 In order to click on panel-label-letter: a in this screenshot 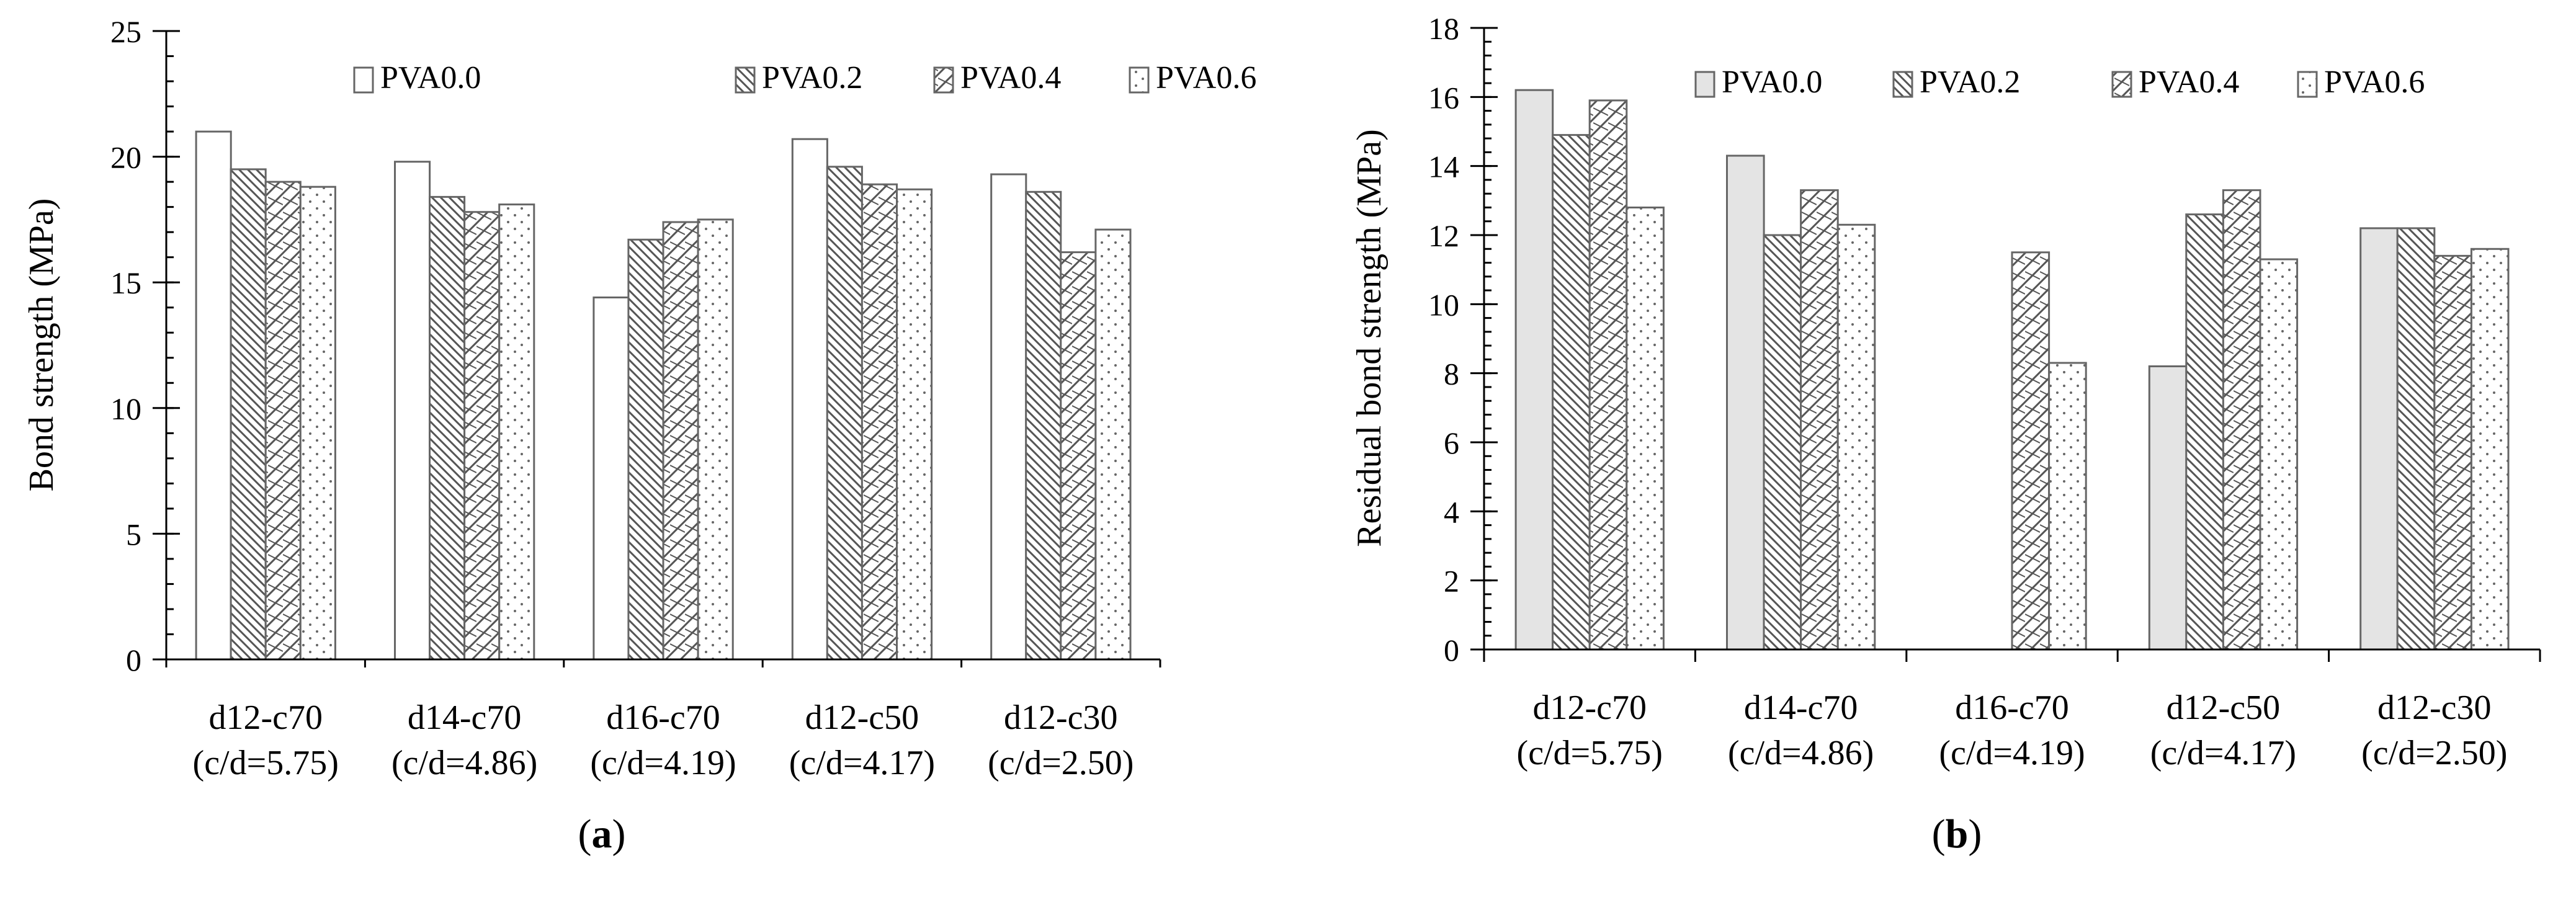, I will do `click(602, 834)`.